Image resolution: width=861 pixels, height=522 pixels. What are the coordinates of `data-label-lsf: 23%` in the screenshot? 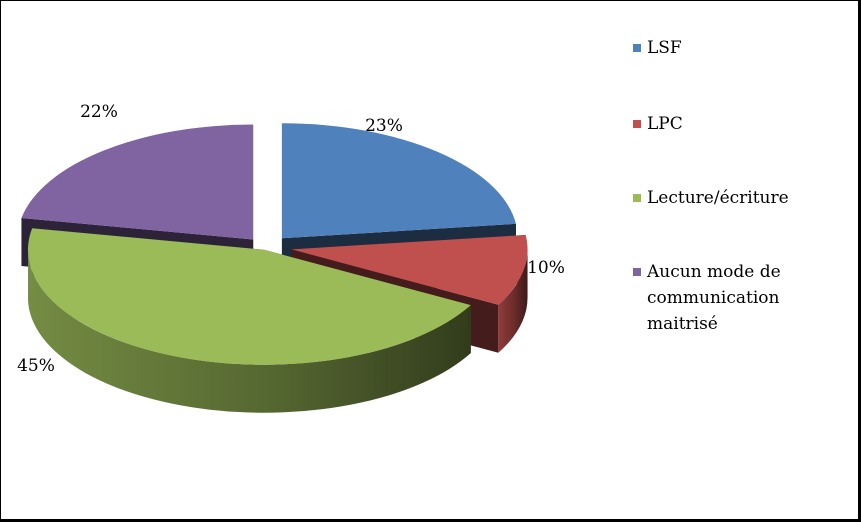 It's located at (384, 126).